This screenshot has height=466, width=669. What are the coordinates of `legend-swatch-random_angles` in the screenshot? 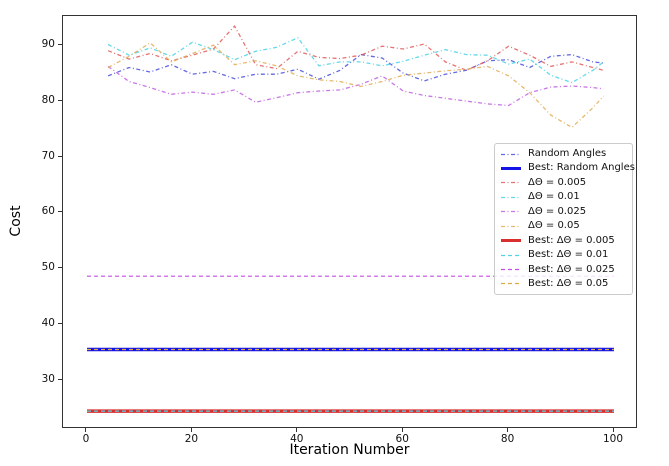 It's located at (511, 154).